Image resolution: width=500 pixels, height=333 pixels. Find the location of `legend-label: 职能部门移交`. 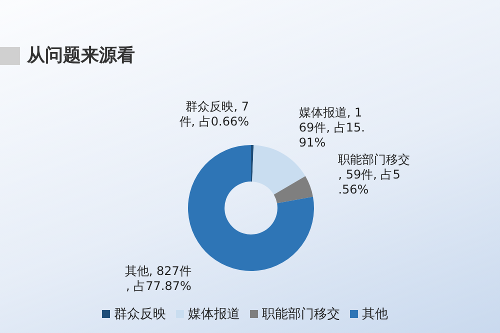

legend-label: 职能部门移交 is located at coordinates (301, 314).